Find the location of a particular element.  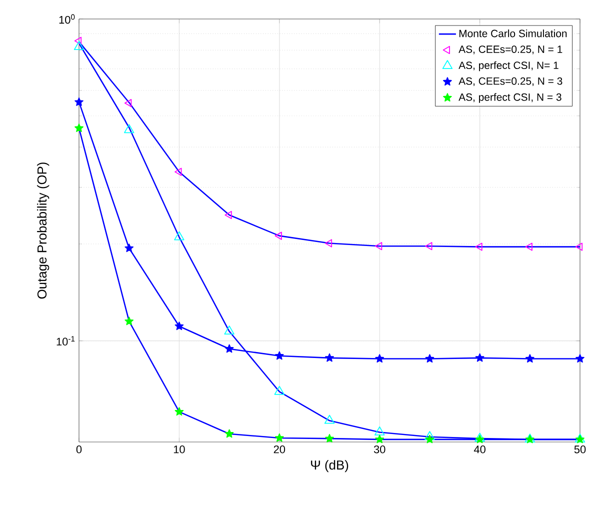

y-tick-label: 10$^{0}$ is located at coordinates (67, 19).